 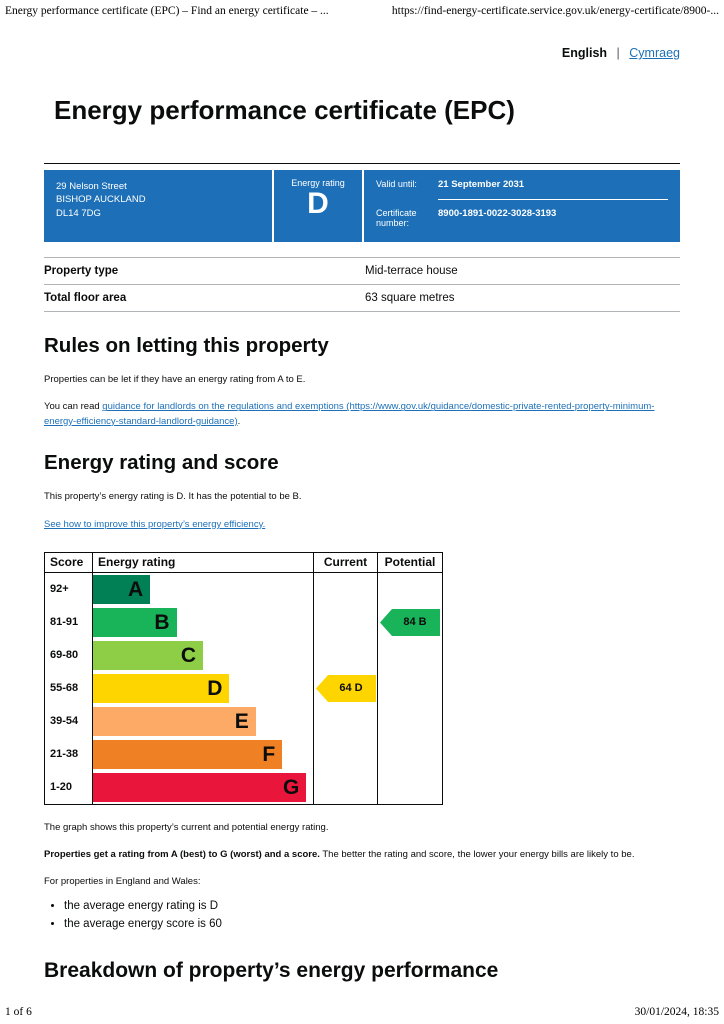 What do you see at coordinates (85, 297) in the screenshot?
I see `floor-area-label: Total floor area` at bounding box center [85, 297].